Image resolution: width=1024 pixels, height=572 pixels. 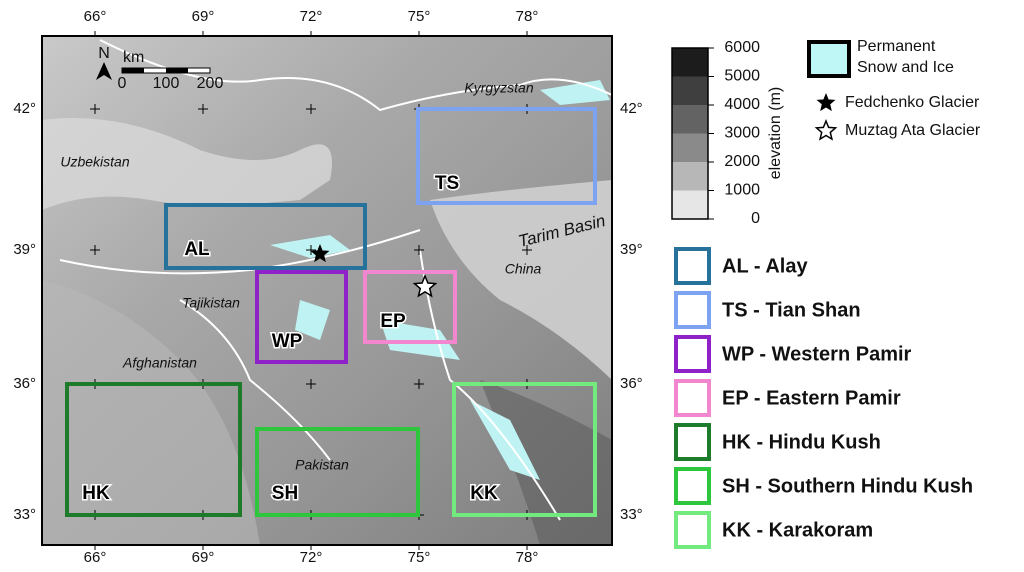 What do you see at coordinates (104, 53) in the screenshot?
I see `north-label: N` at bounding box center [104, 53].